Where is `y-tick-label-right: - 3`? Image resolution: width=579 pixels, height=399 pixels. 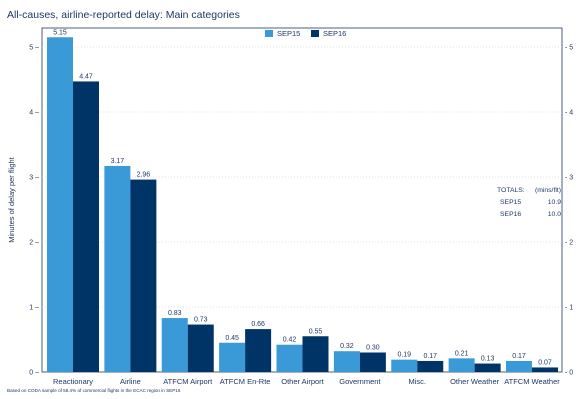
y-tick-label-right: - 3 is located at coordinates (569, 178).